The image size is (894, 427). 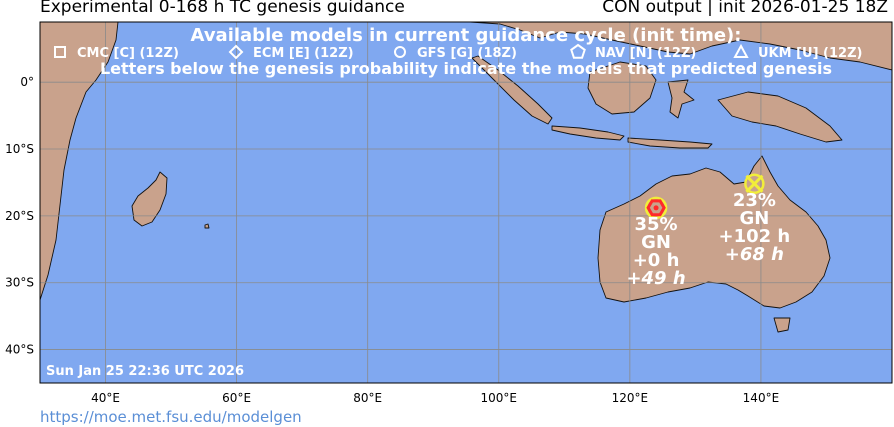 What do you see at coordinates (105, 398) in the screenshot?
I see `longitude-tick-label: 40°E` at bounding box center [105, 398].